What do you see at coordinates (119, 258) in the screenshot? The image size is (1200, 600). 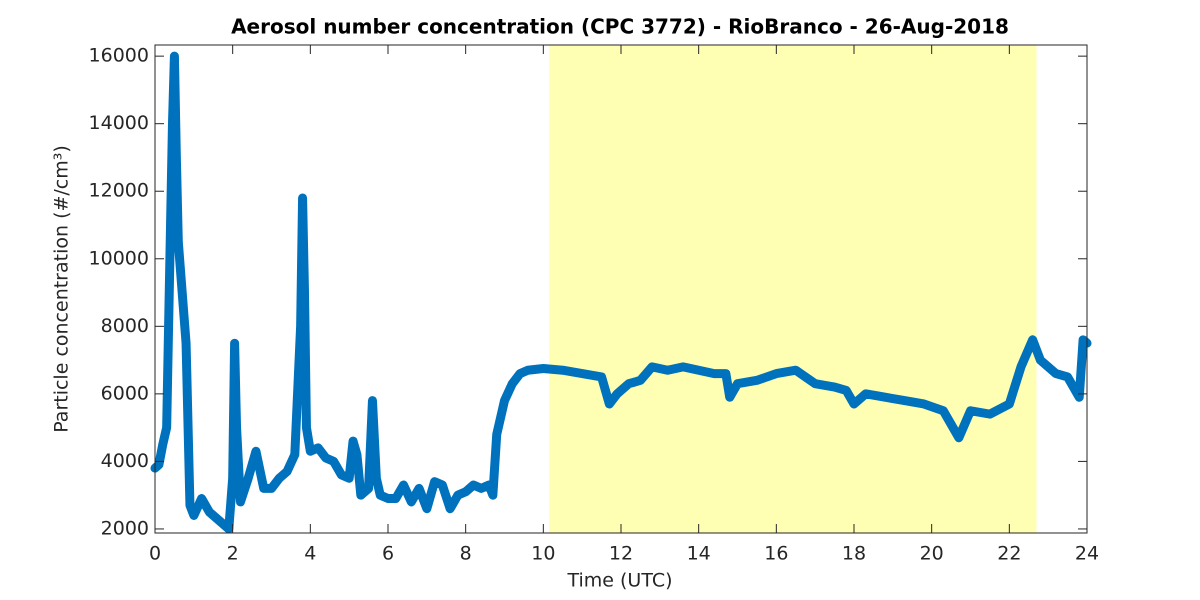 I see `y-tick-label: 10000` at bounding box center [119, 258].